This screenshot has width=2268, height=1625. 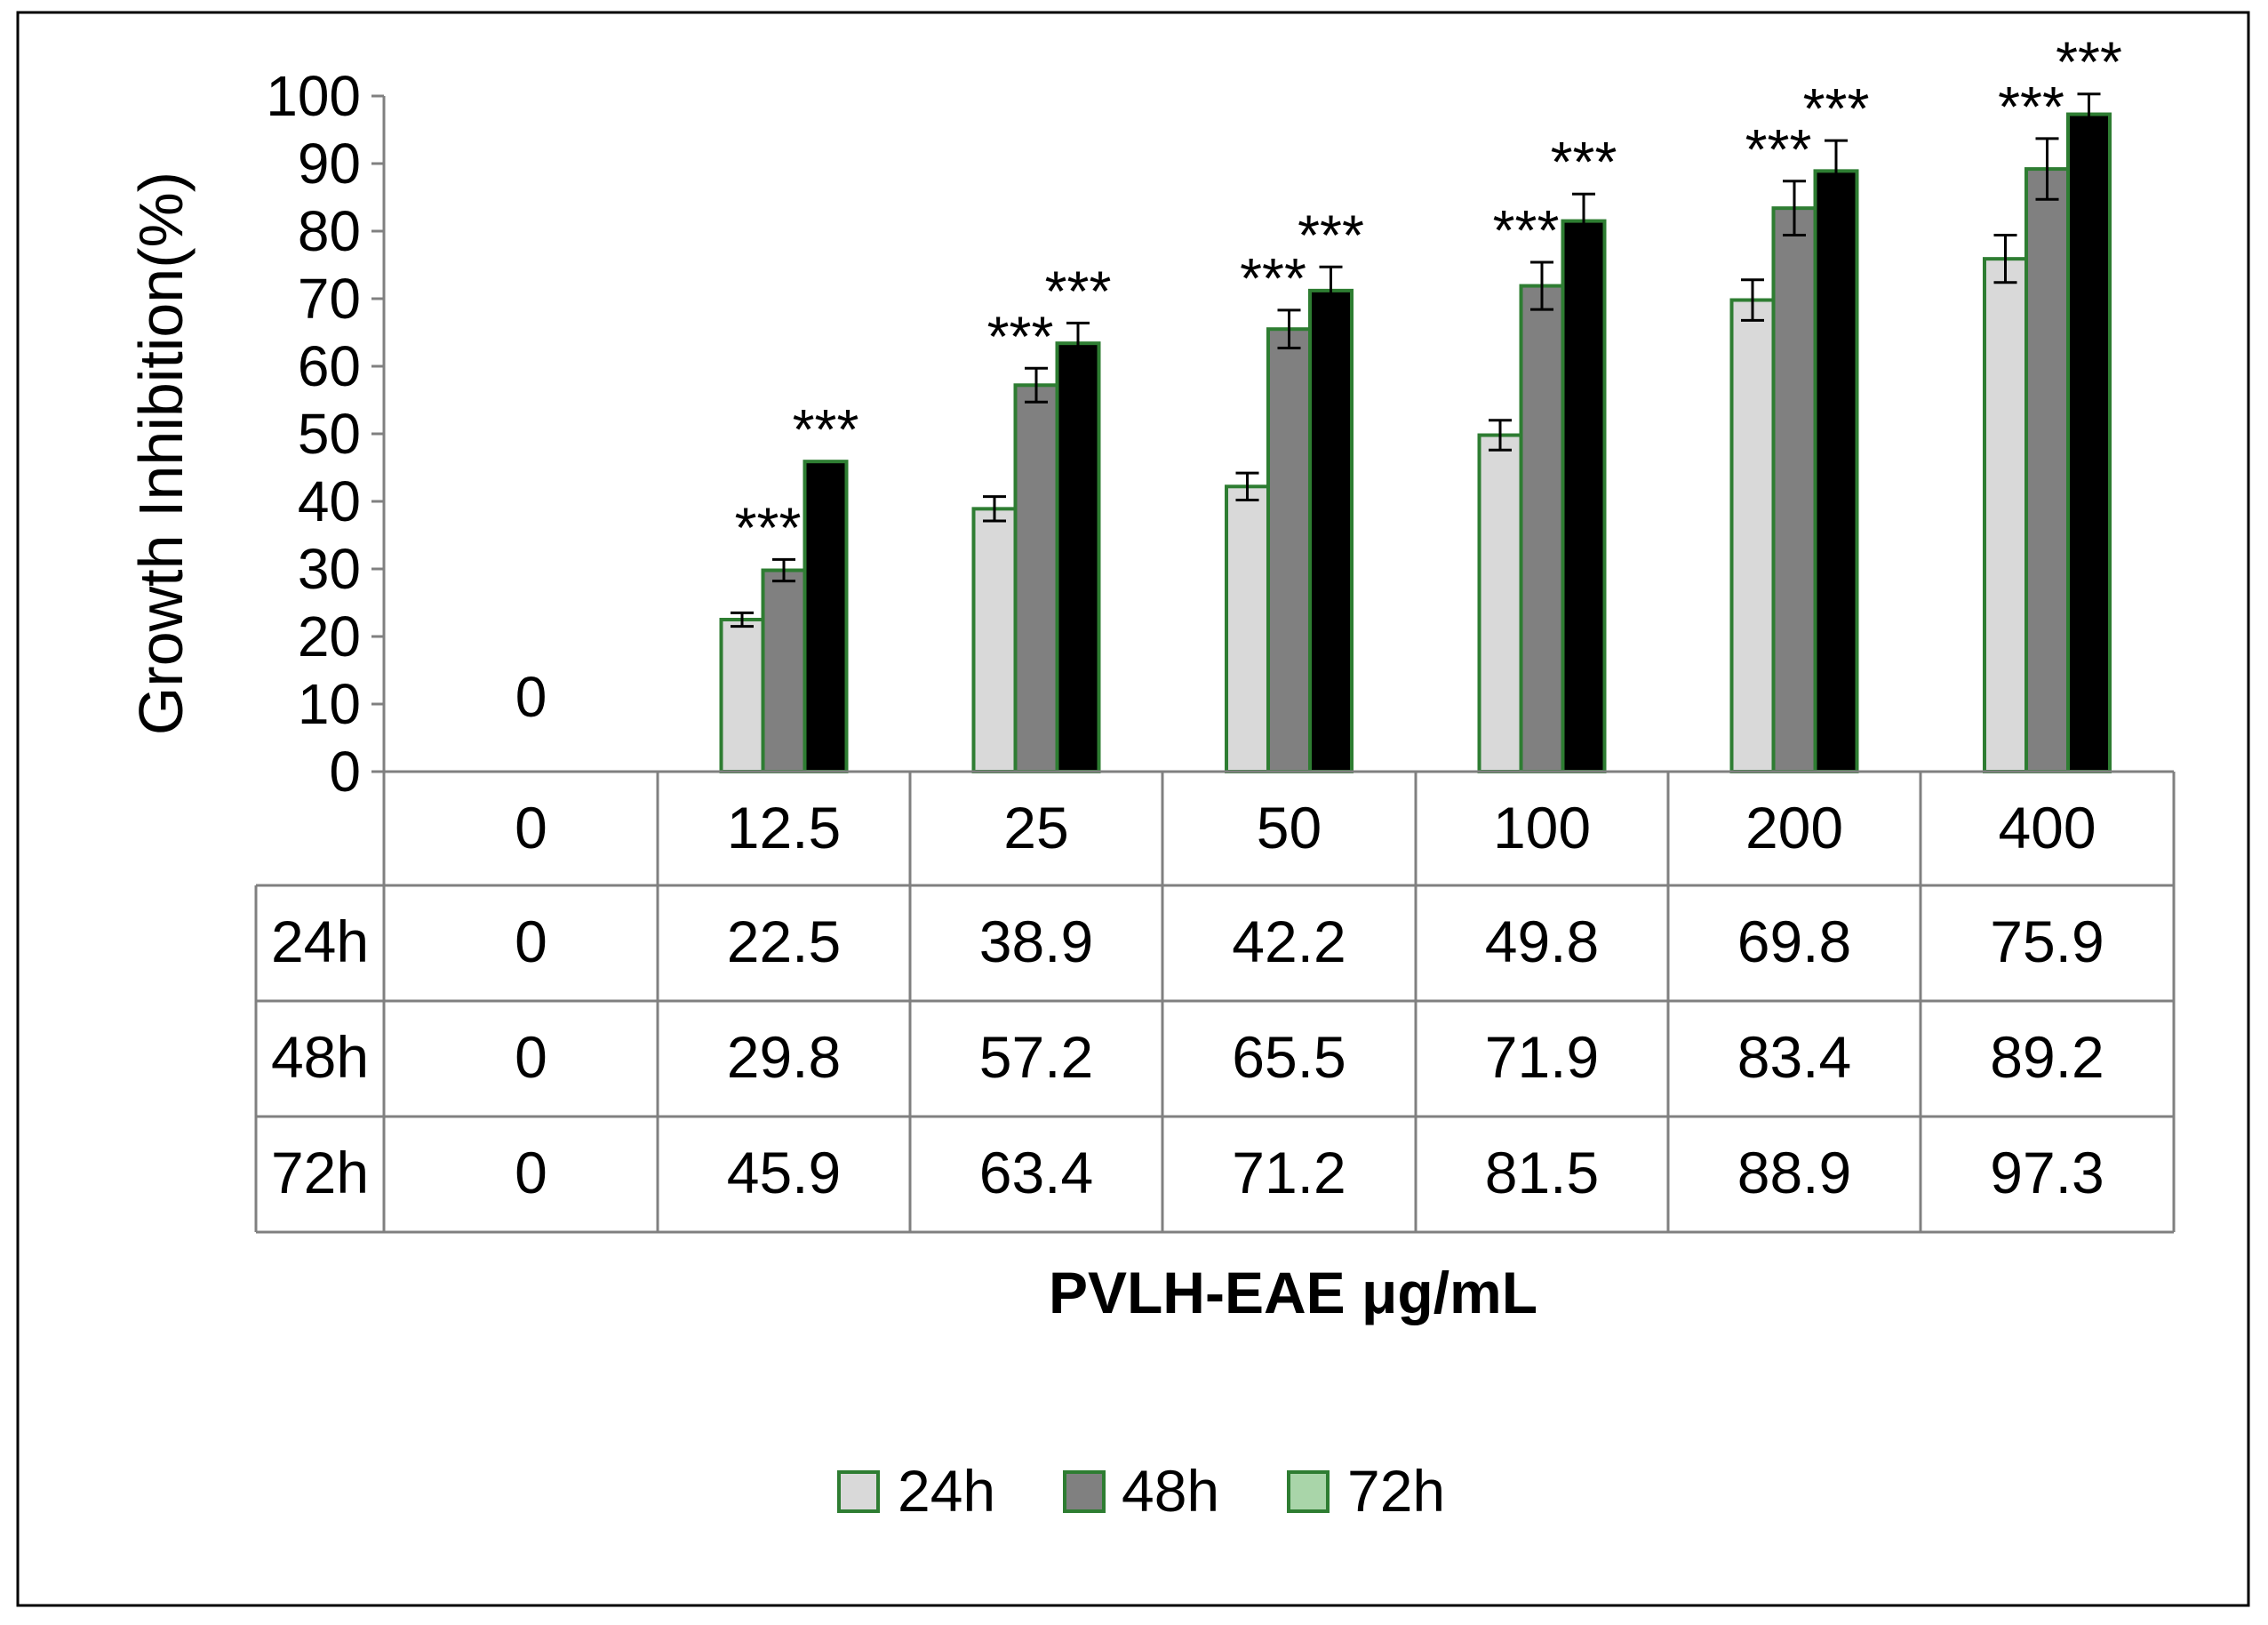 What do you see at coordinates (2047, 1172) in the screenshot?
I see `table-cell: 97.3` at bounding box center [2047, 1172].